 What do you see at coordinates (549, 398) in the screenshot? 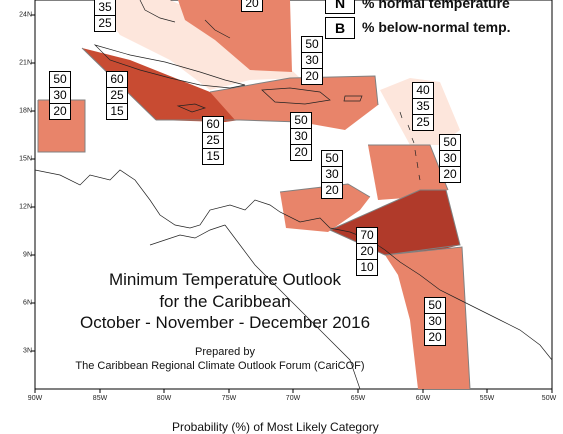
I see `lon-label-50w: 50W` at bounding box center [549, 398].